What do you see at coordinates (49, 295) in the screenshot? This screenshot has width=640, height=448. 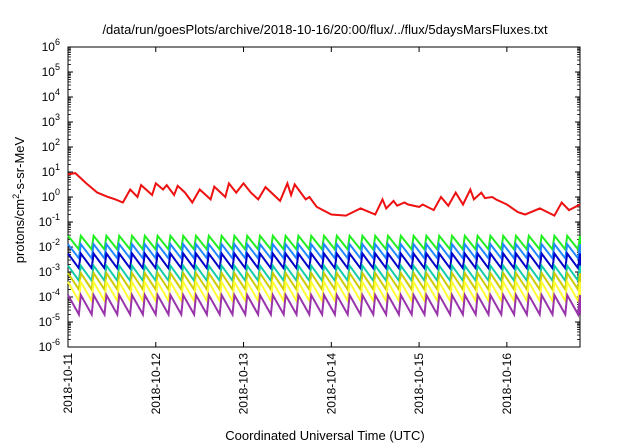 I see `y-tick-label: 10⁻⁴` at bounding box center [49, 295].